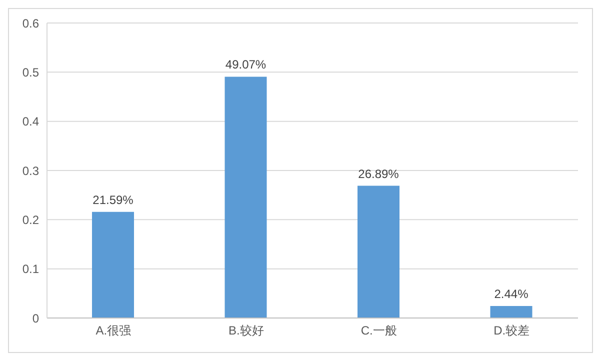 The width and height of the screenshot is (601, 361). I want to click on y-tick-label: 0.5, so click(31, 72).